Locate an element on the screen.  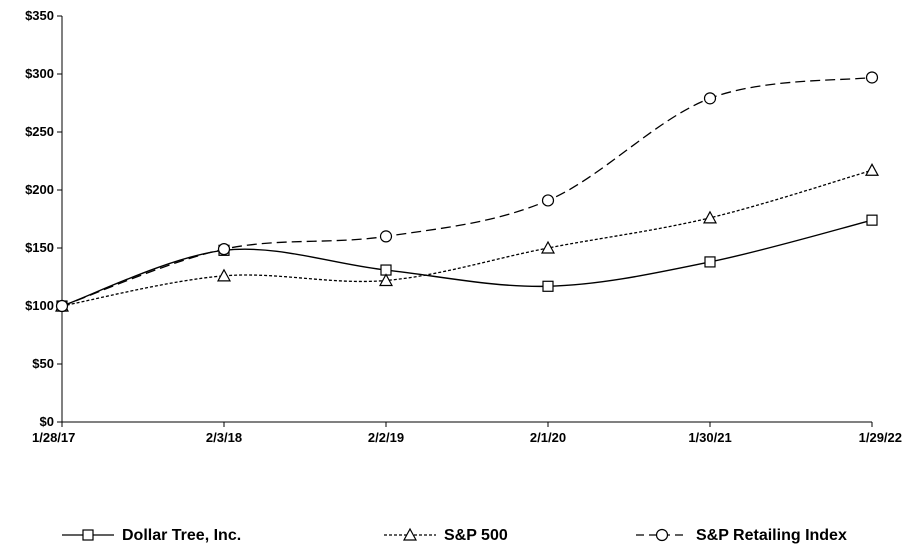
x-tick-label: 2/3/18 is located at coordinates (224, 437).